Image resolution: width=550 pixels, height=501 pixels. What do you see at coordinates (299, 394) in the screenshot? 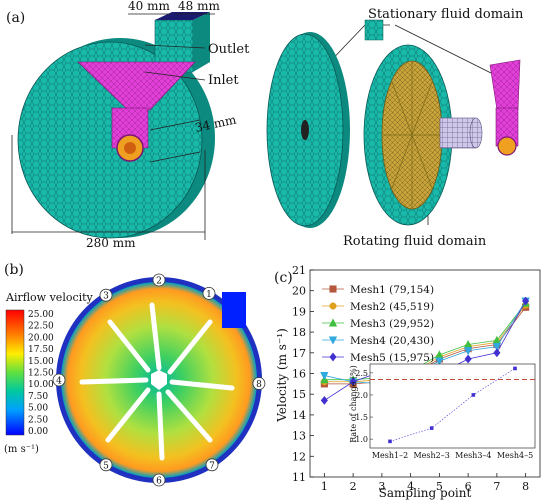
I see `y-tick-label: 15` at bounding box center [299, 394].